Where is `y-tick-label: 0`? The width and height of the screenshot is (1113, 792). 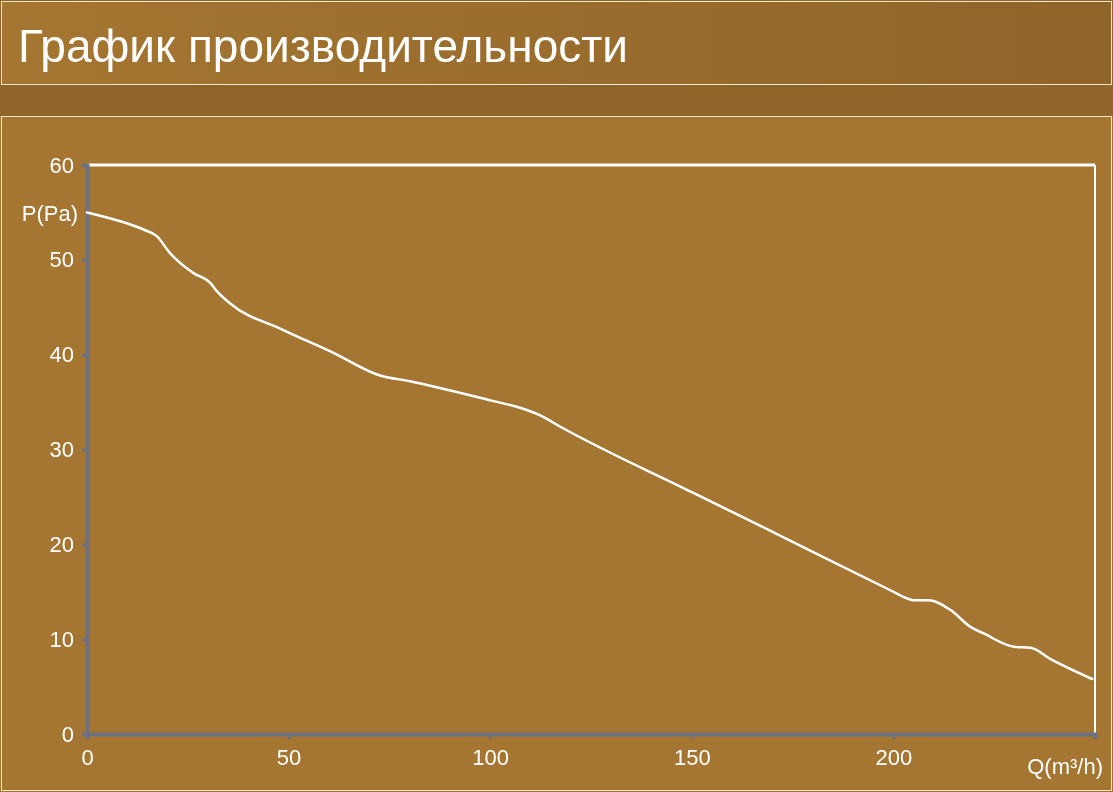 y-tick-label: 0 is located at coordinates (67, 734).